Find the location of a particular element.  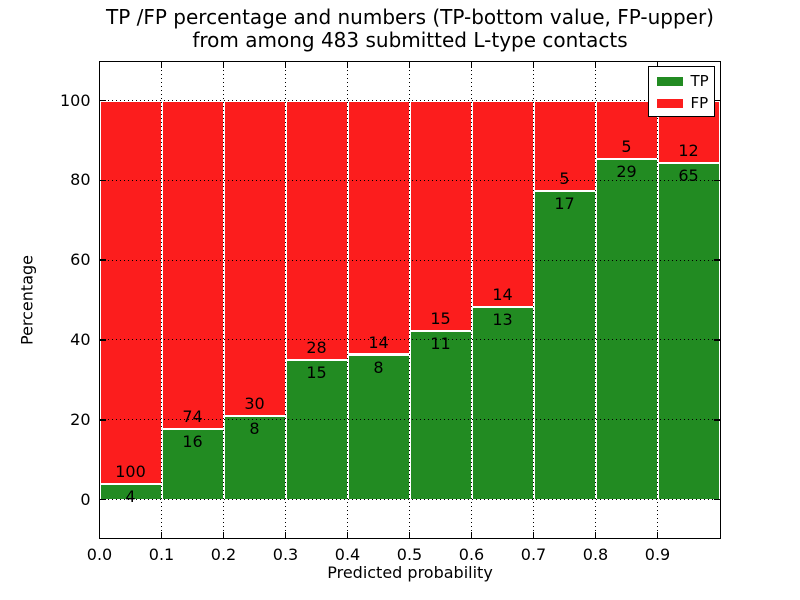

tp-legend-label: TP is located at coordinates (699, 80).